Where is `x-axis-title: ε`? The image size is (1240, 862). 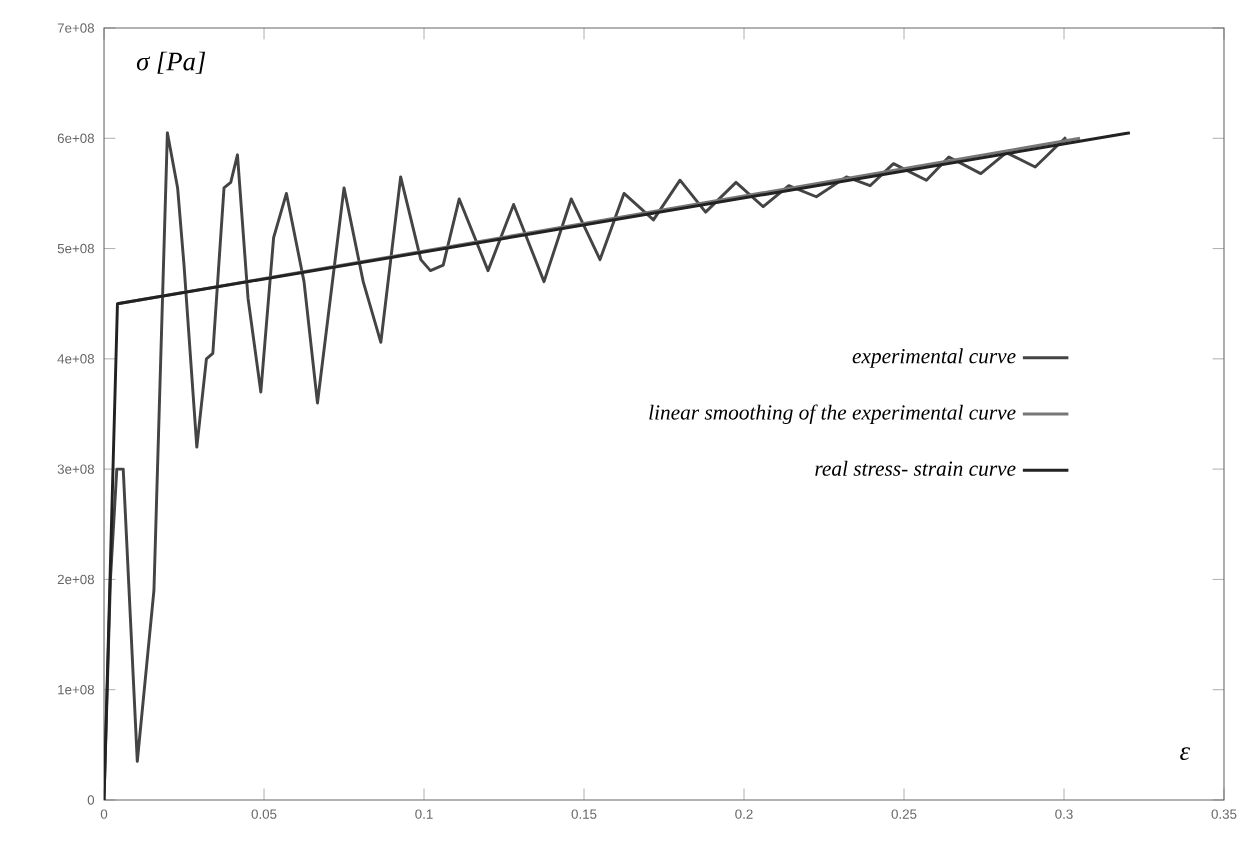
x-axis-title: ε is located at coordinates (1185, 754).